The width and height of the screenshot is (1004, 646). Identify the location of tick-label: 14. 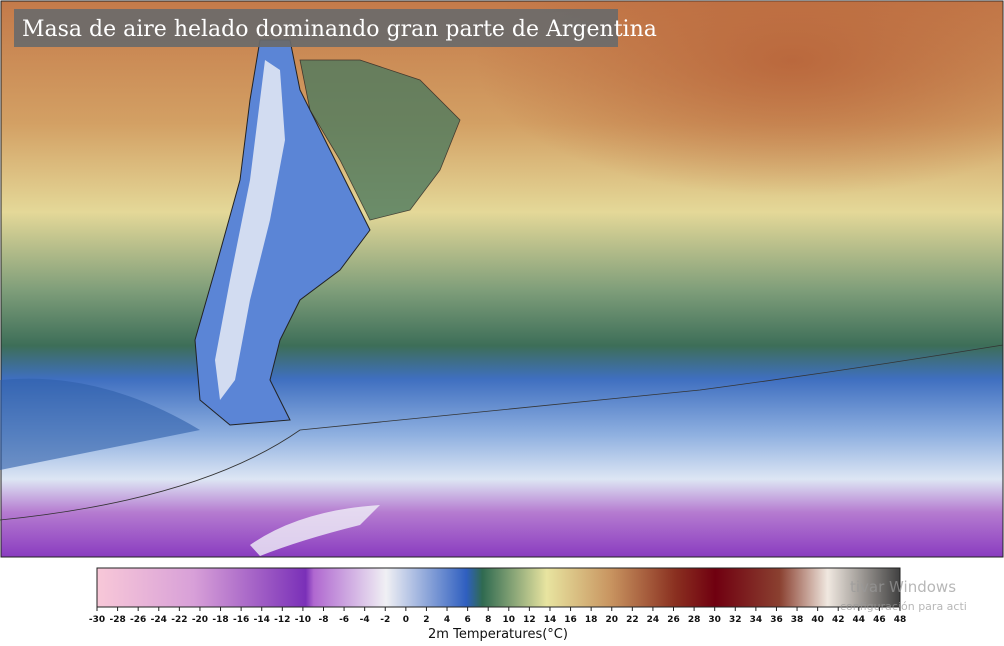
(550, 620).